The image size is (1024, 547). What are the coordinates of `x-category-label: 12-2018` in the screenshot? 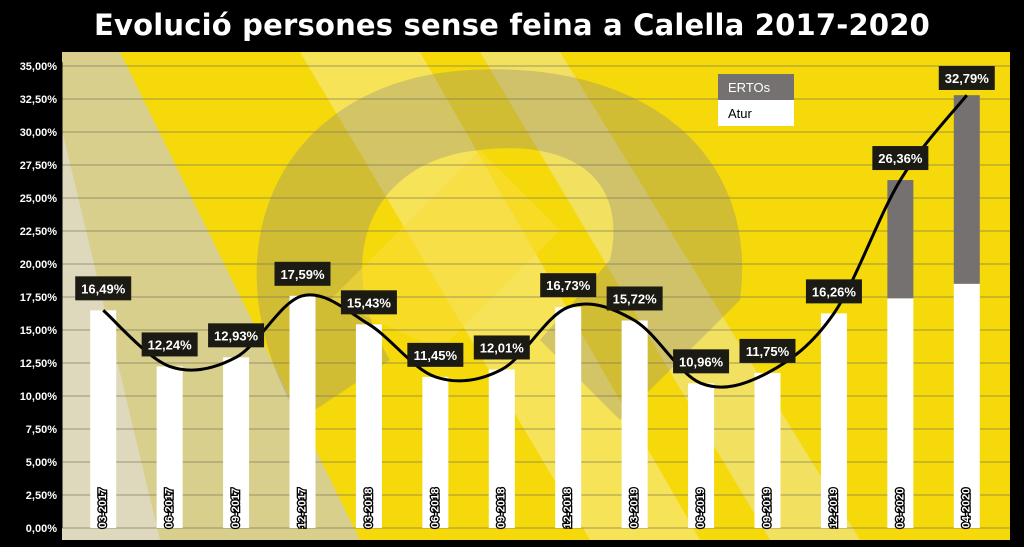 It's located at (568, 508).